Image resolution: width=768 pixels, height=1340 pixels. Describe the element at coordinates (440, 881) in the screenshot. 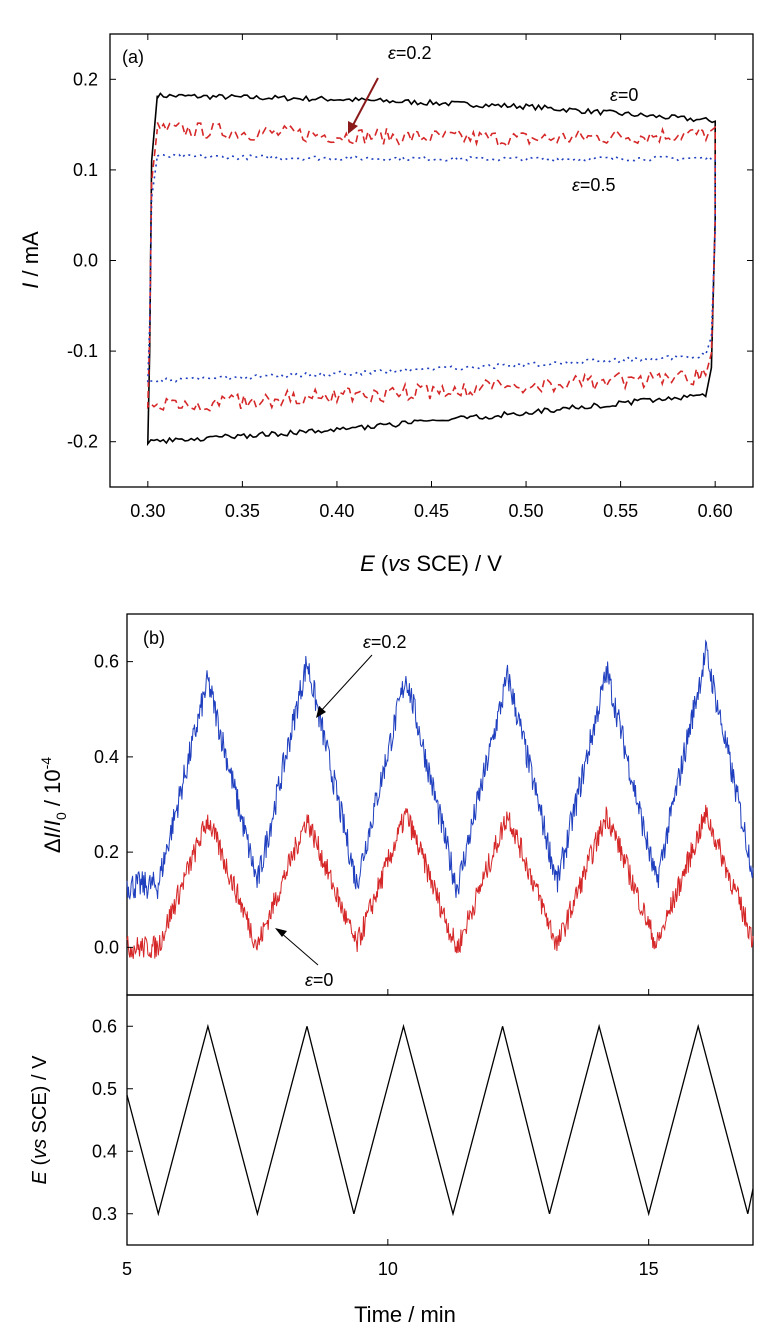

I see `series-eps-0-fluct-line` at that location.